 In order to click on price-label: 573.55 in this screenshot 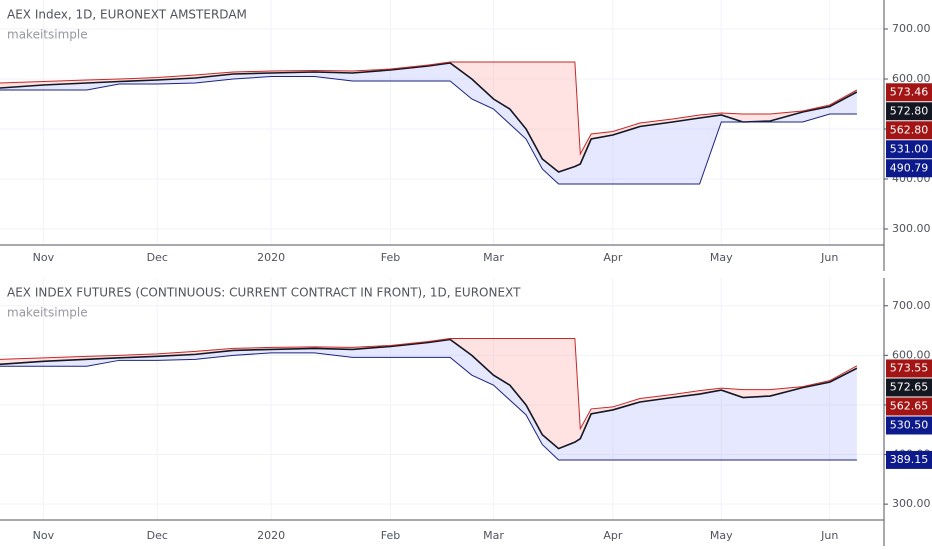, I will do `click(909, 367)`.